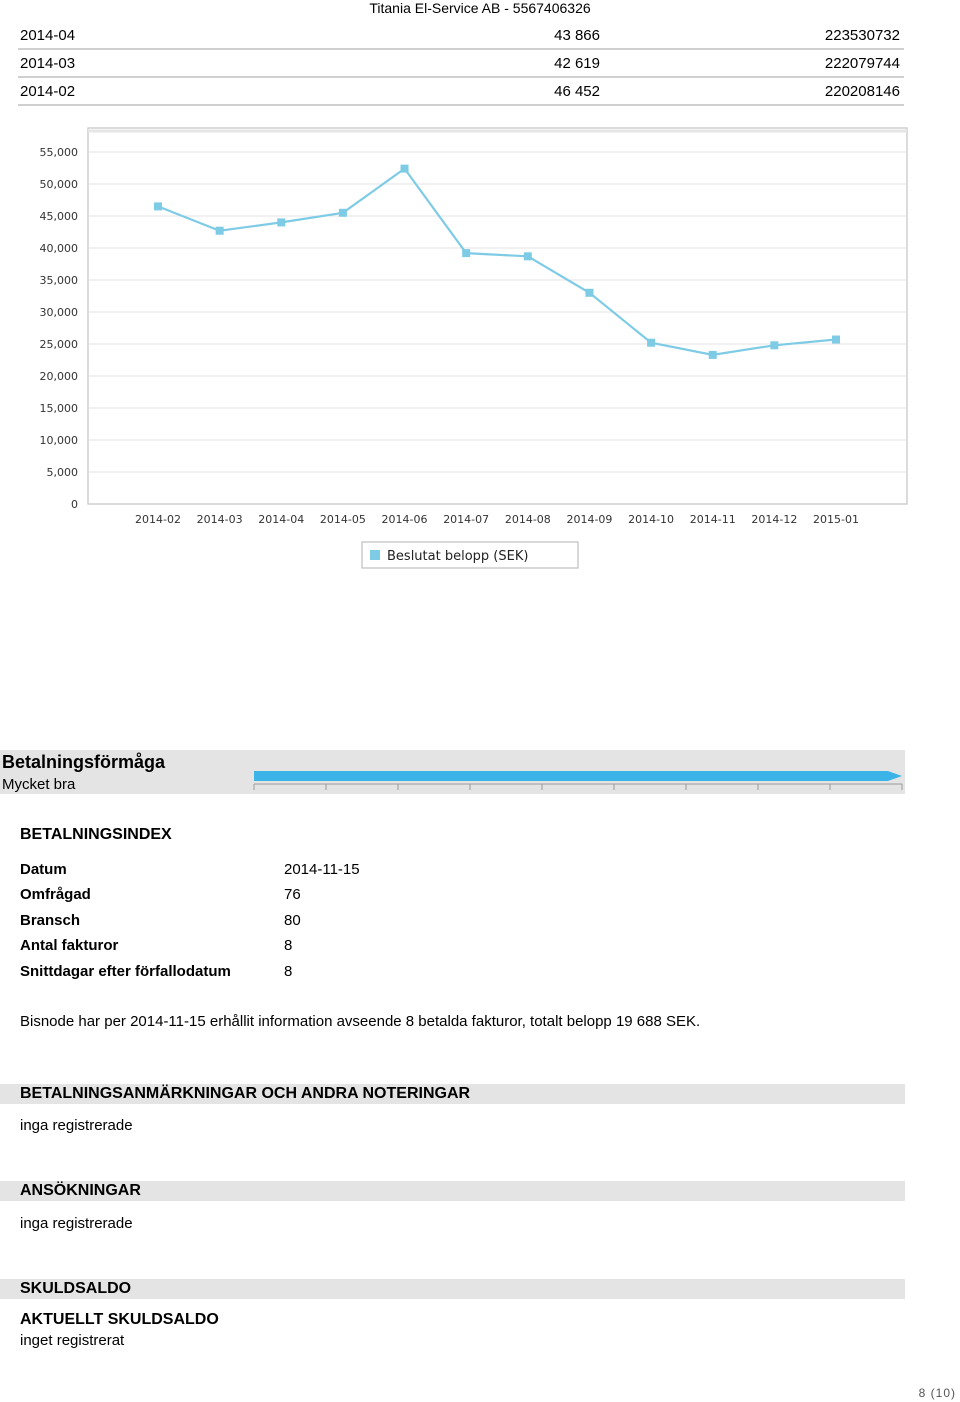  Describe the element at coordinates (836, 519) in the screenshot. I see `x-tick-label: 2015-01` at that location.